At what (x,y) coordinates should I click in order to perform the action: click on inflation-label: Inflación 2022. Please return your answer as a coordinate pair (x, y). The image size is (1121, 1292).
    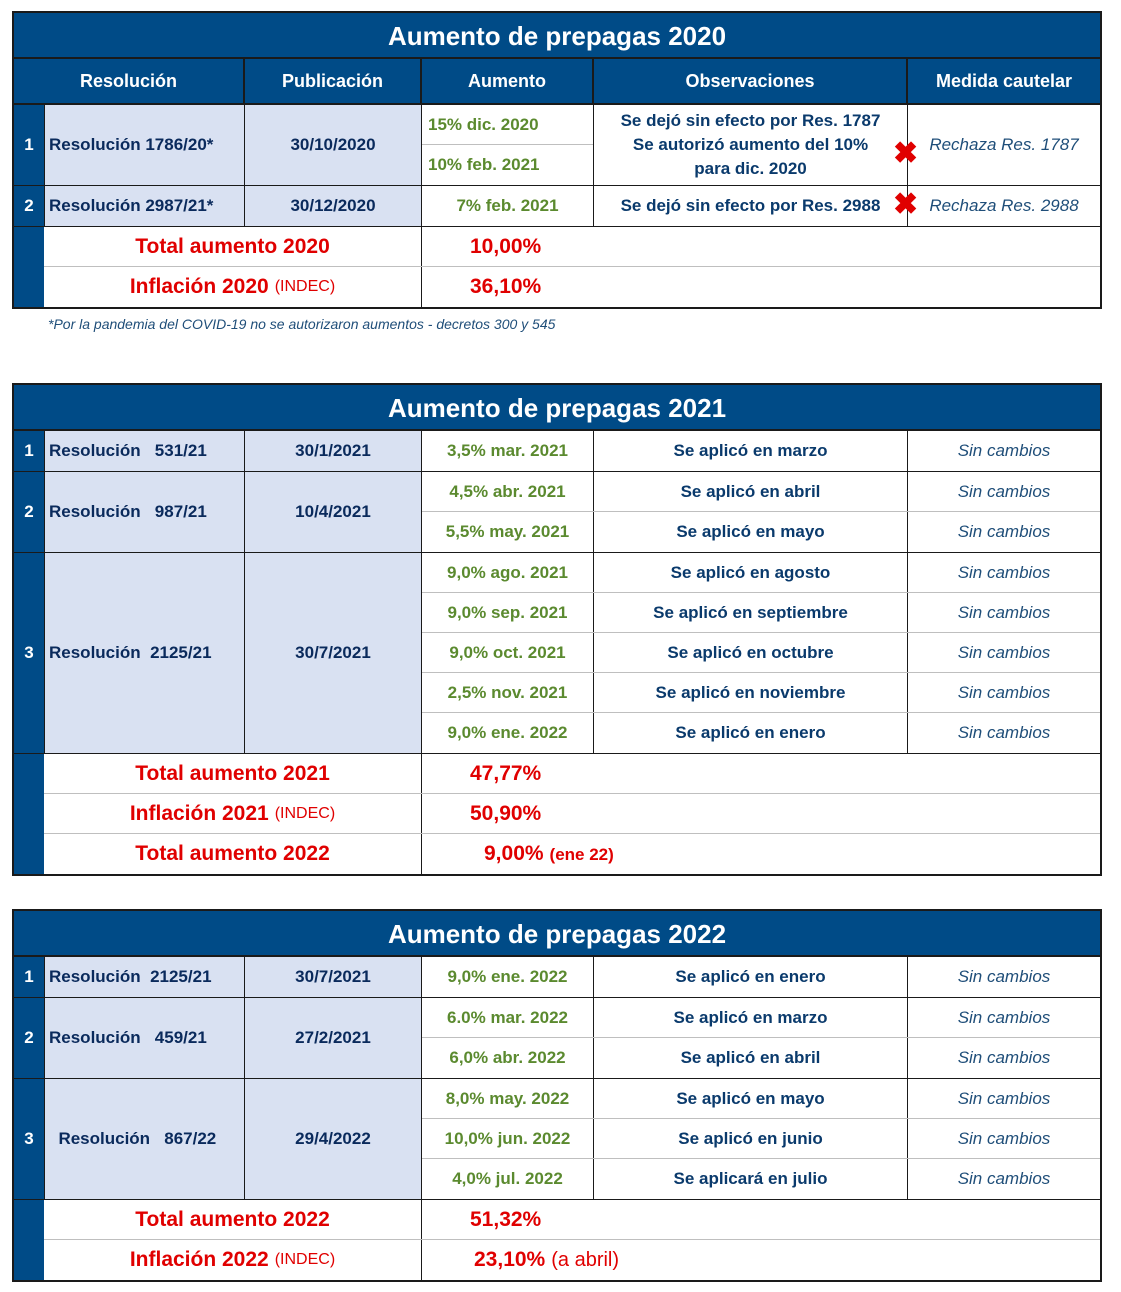
    Looking at the image, I should click on (199, 1259).